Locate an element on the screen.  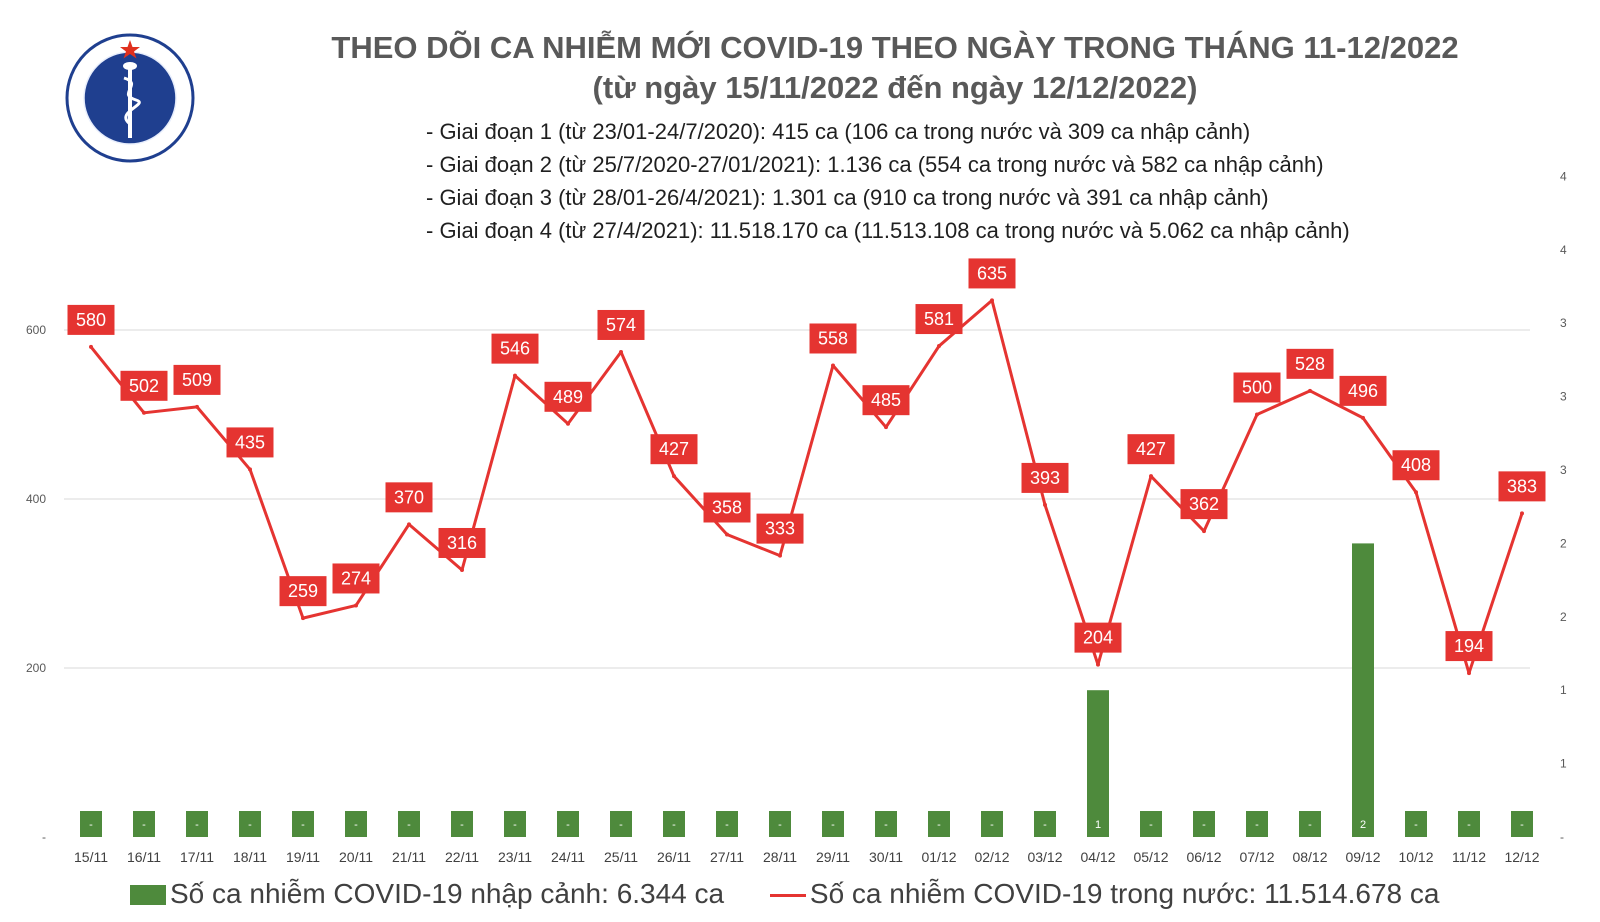
x-tick-label: 04/12 is located at coordinates (1097, 857).